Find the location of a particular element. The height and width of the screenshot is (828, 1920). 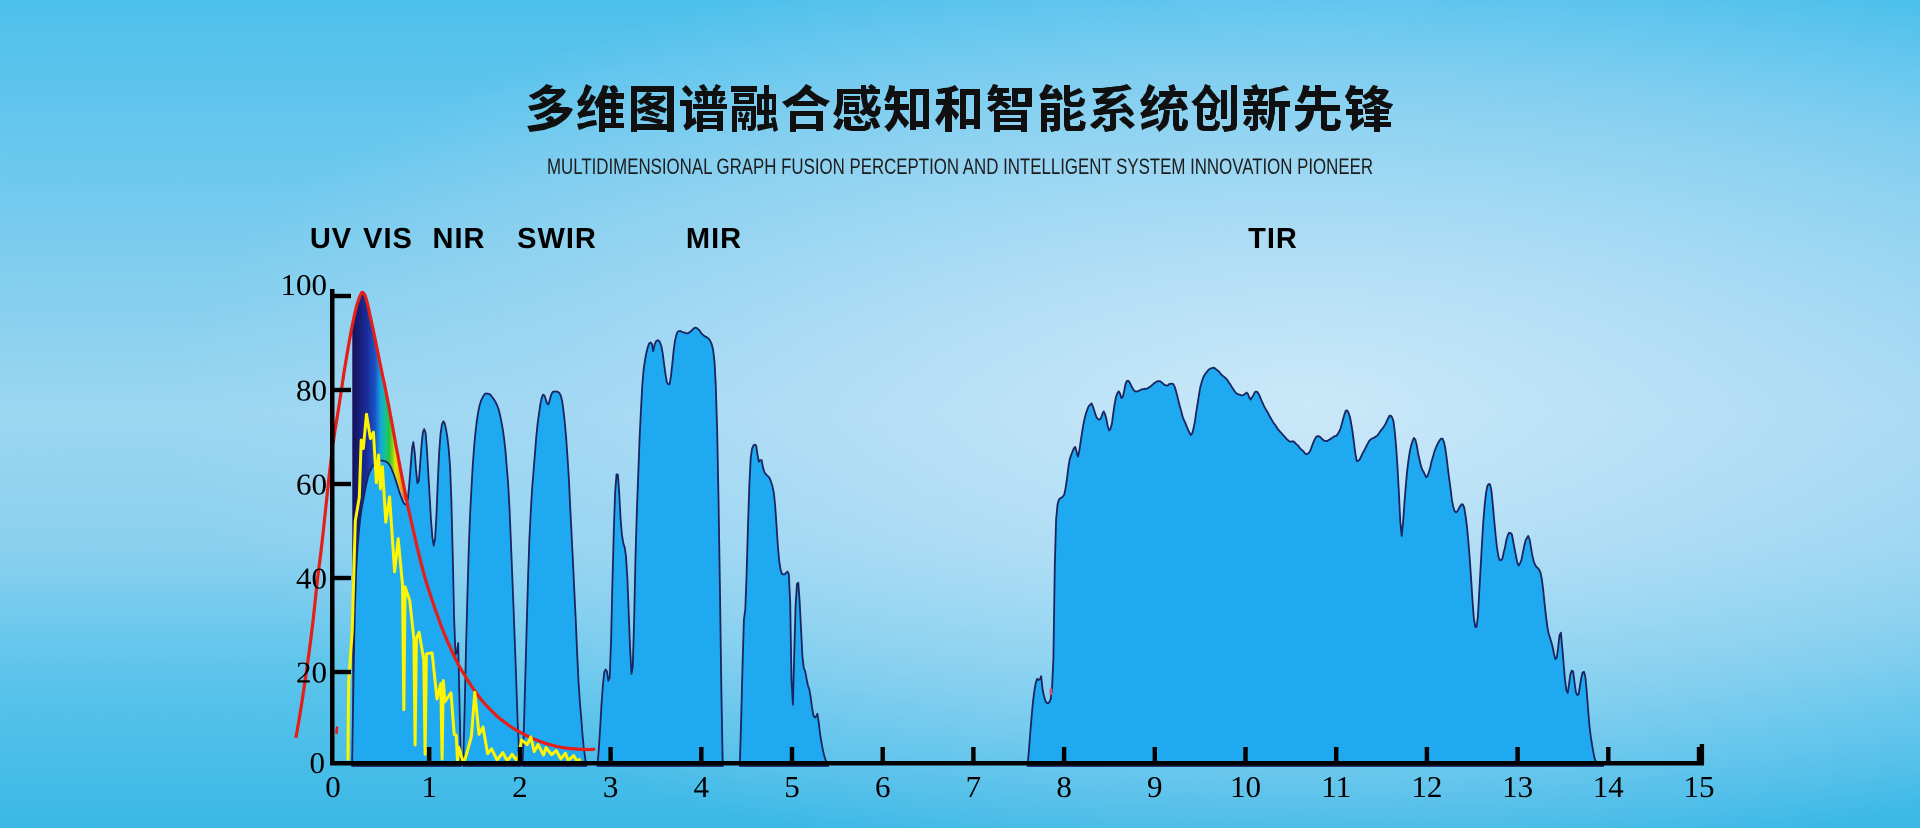

svg-text: 12 is located at coordinates (1426, 786).